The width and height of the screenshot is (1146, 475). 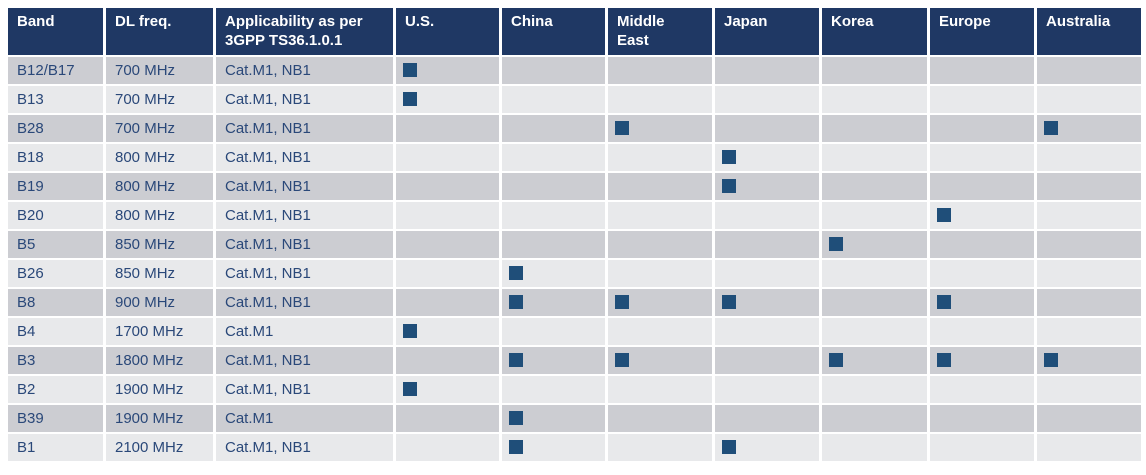 What do you see at coordinates (304, 331) in the screenshot?
I see `applicability-cell: Cat.M1` at bounding box center [304, 331].